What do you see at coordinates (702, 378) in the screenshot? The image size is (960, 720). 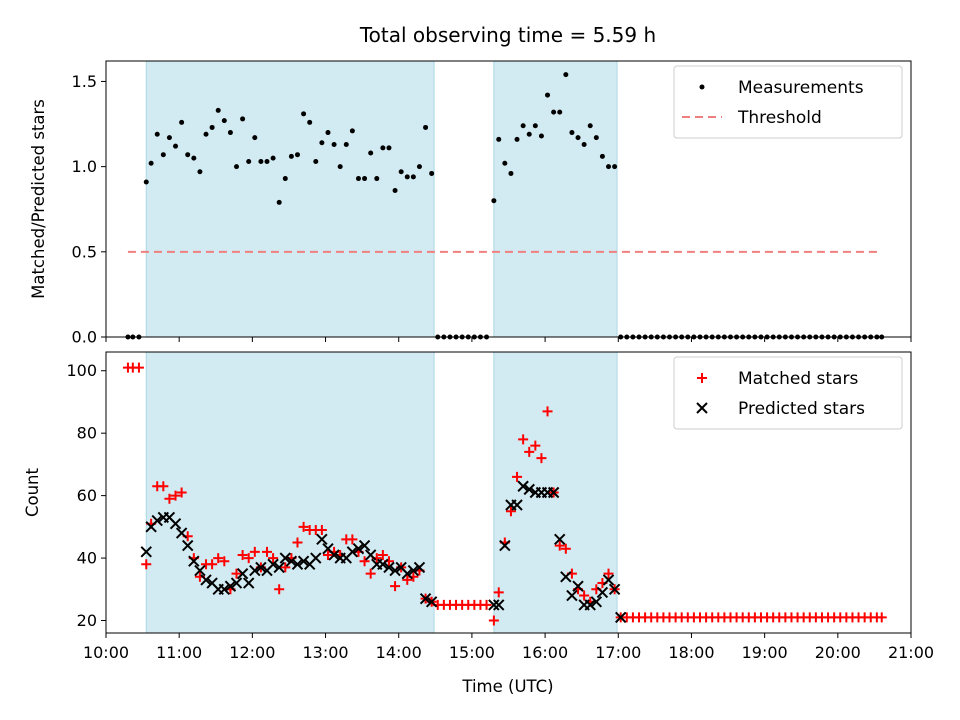 I see `matched-legend-key` at bounding box center [702, 378].